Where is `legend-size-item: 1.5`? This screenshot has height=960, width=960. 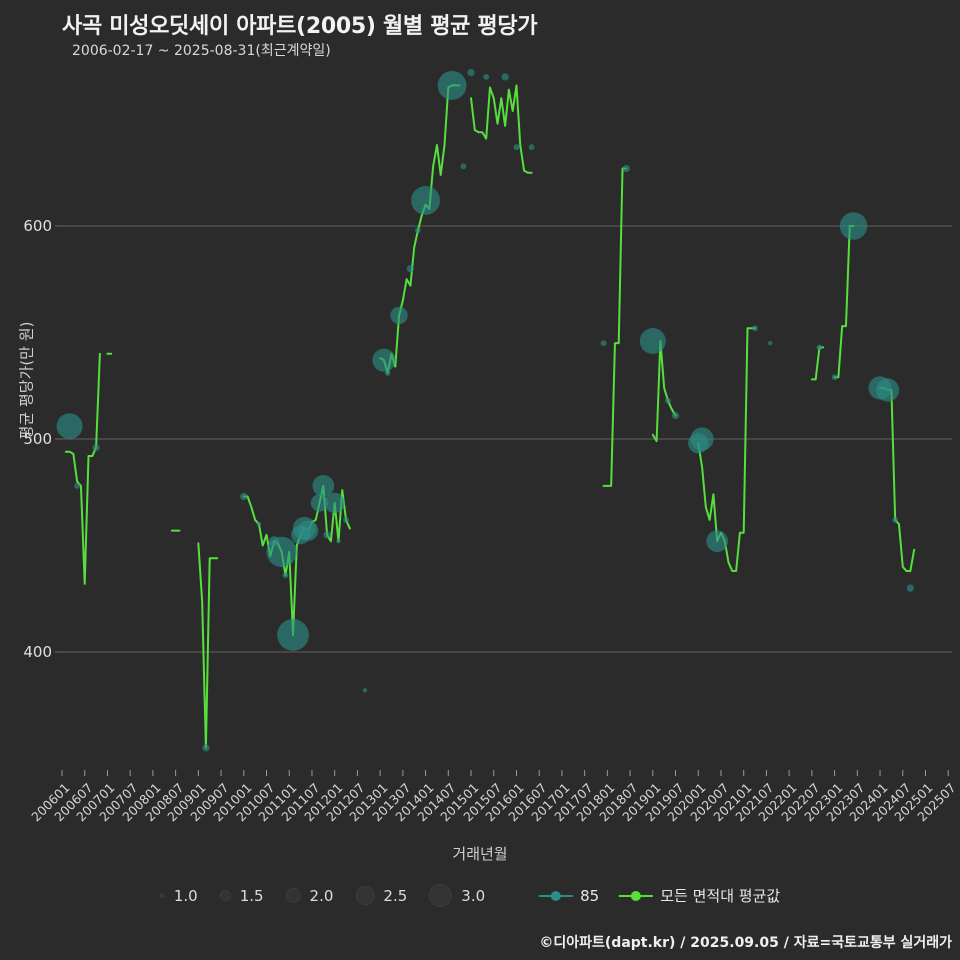
legend-size-item: 1.5 is located at coordinates (241, 895).